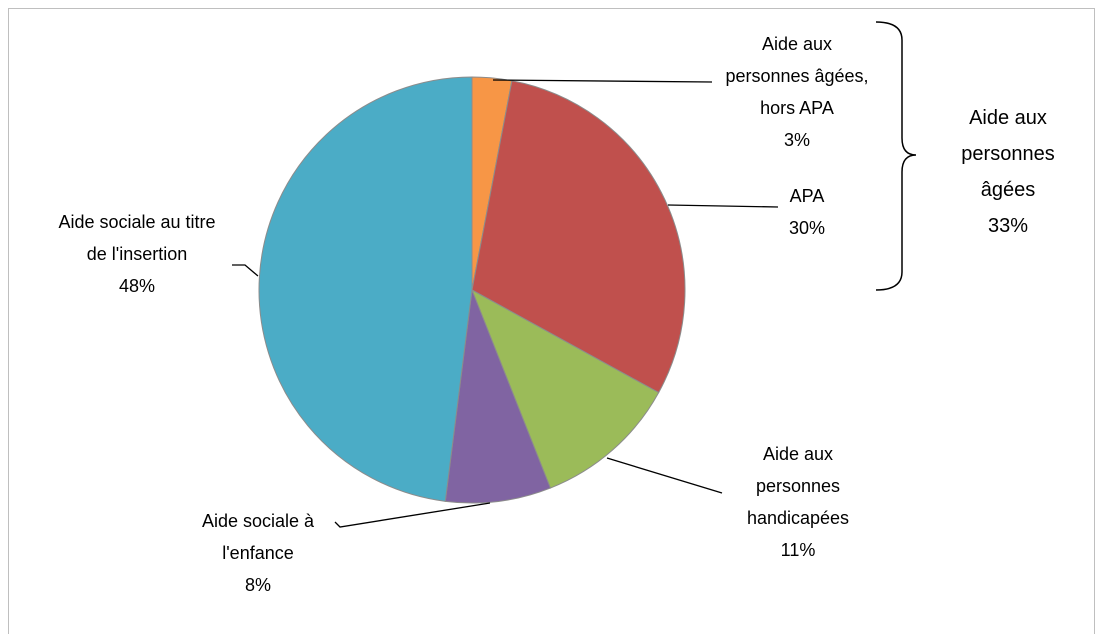 This screenshot has width=1103, height=634. What do you see at coordinates (796, 140) in the screenshot?
I see `value-label: 3%` at bounding box center [796, 140].